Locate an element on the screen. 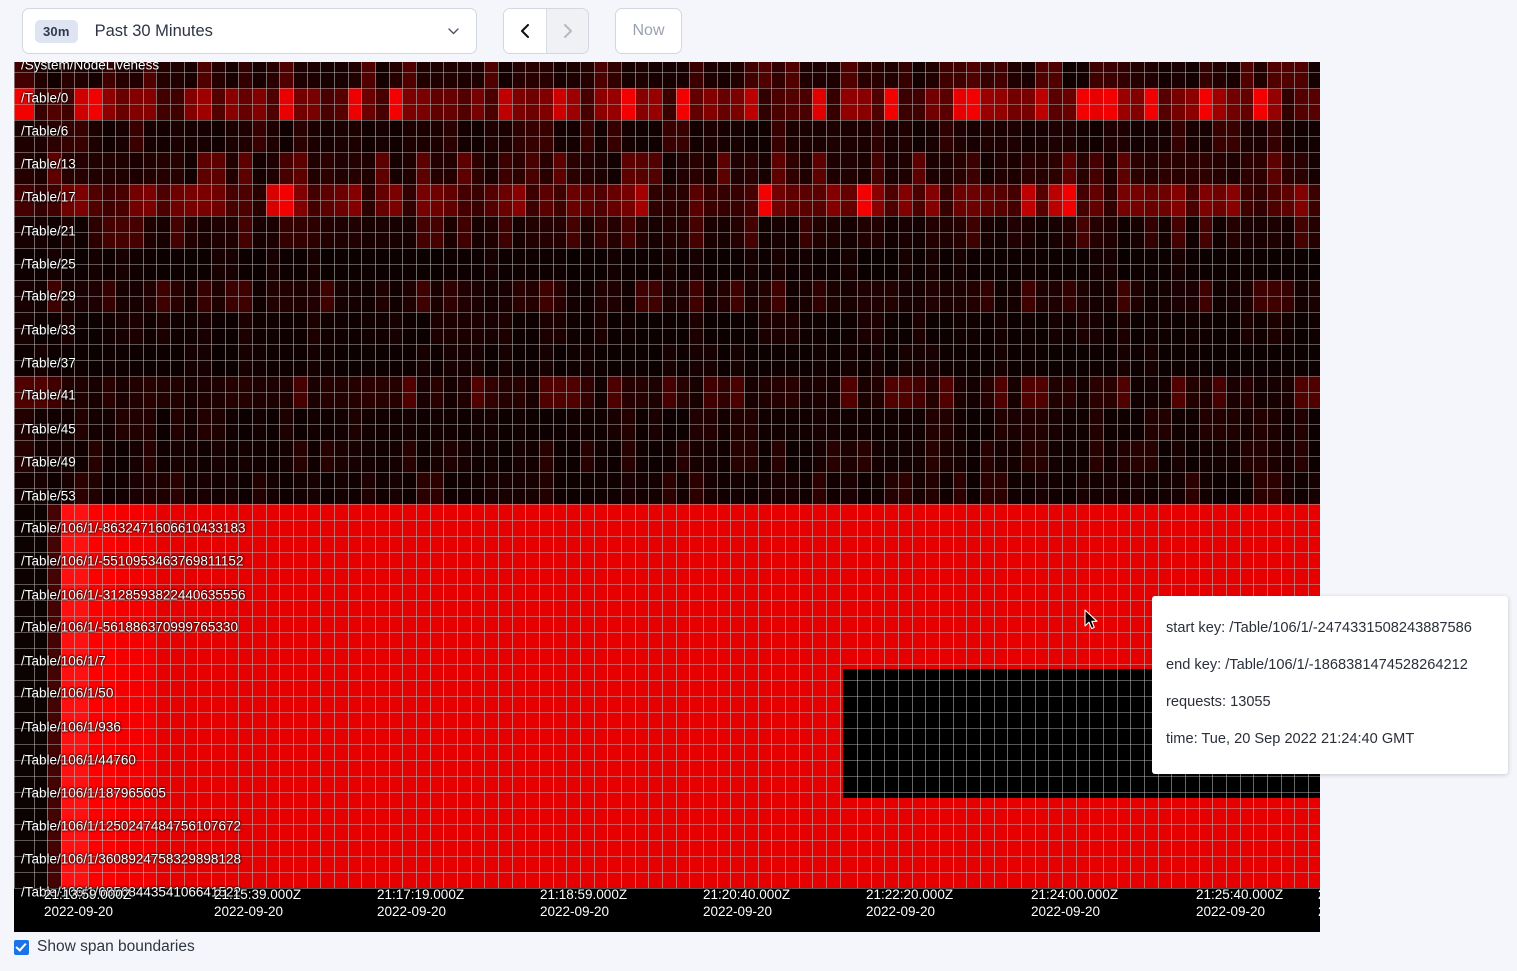 Image resolution: width=1517 pixels, height=971 pixels. y-axis-tick-label: /Table/106/1/187965605 is located at coordinates (93, 793).